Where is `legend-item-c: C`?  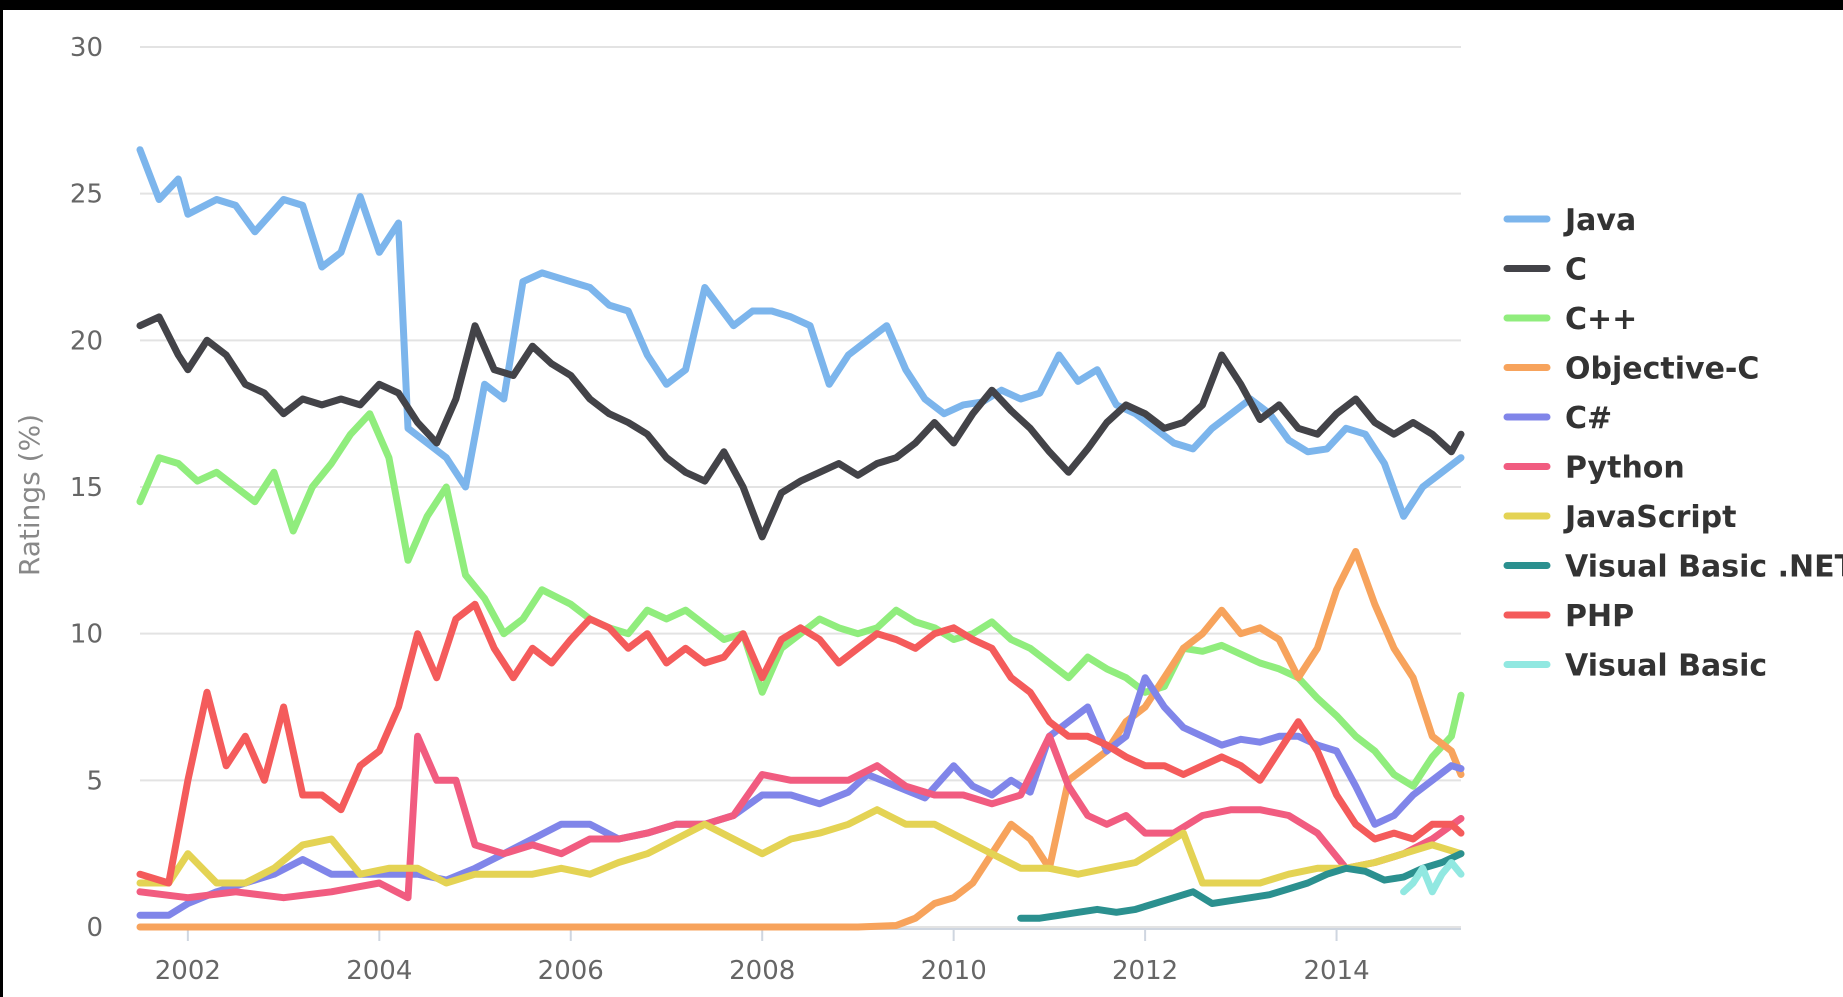
legend-item-c: C is located at coordinates (1545, 270).